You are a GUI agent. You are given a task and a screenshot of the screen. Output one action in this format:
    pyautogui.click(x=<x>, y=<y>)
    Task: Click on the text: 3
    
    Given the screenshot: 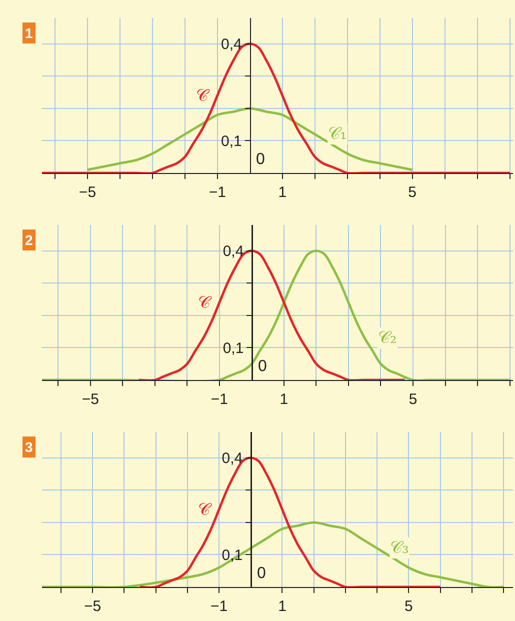 What is the action you would take?
    pyautogui.click(x=29, y=447)
    